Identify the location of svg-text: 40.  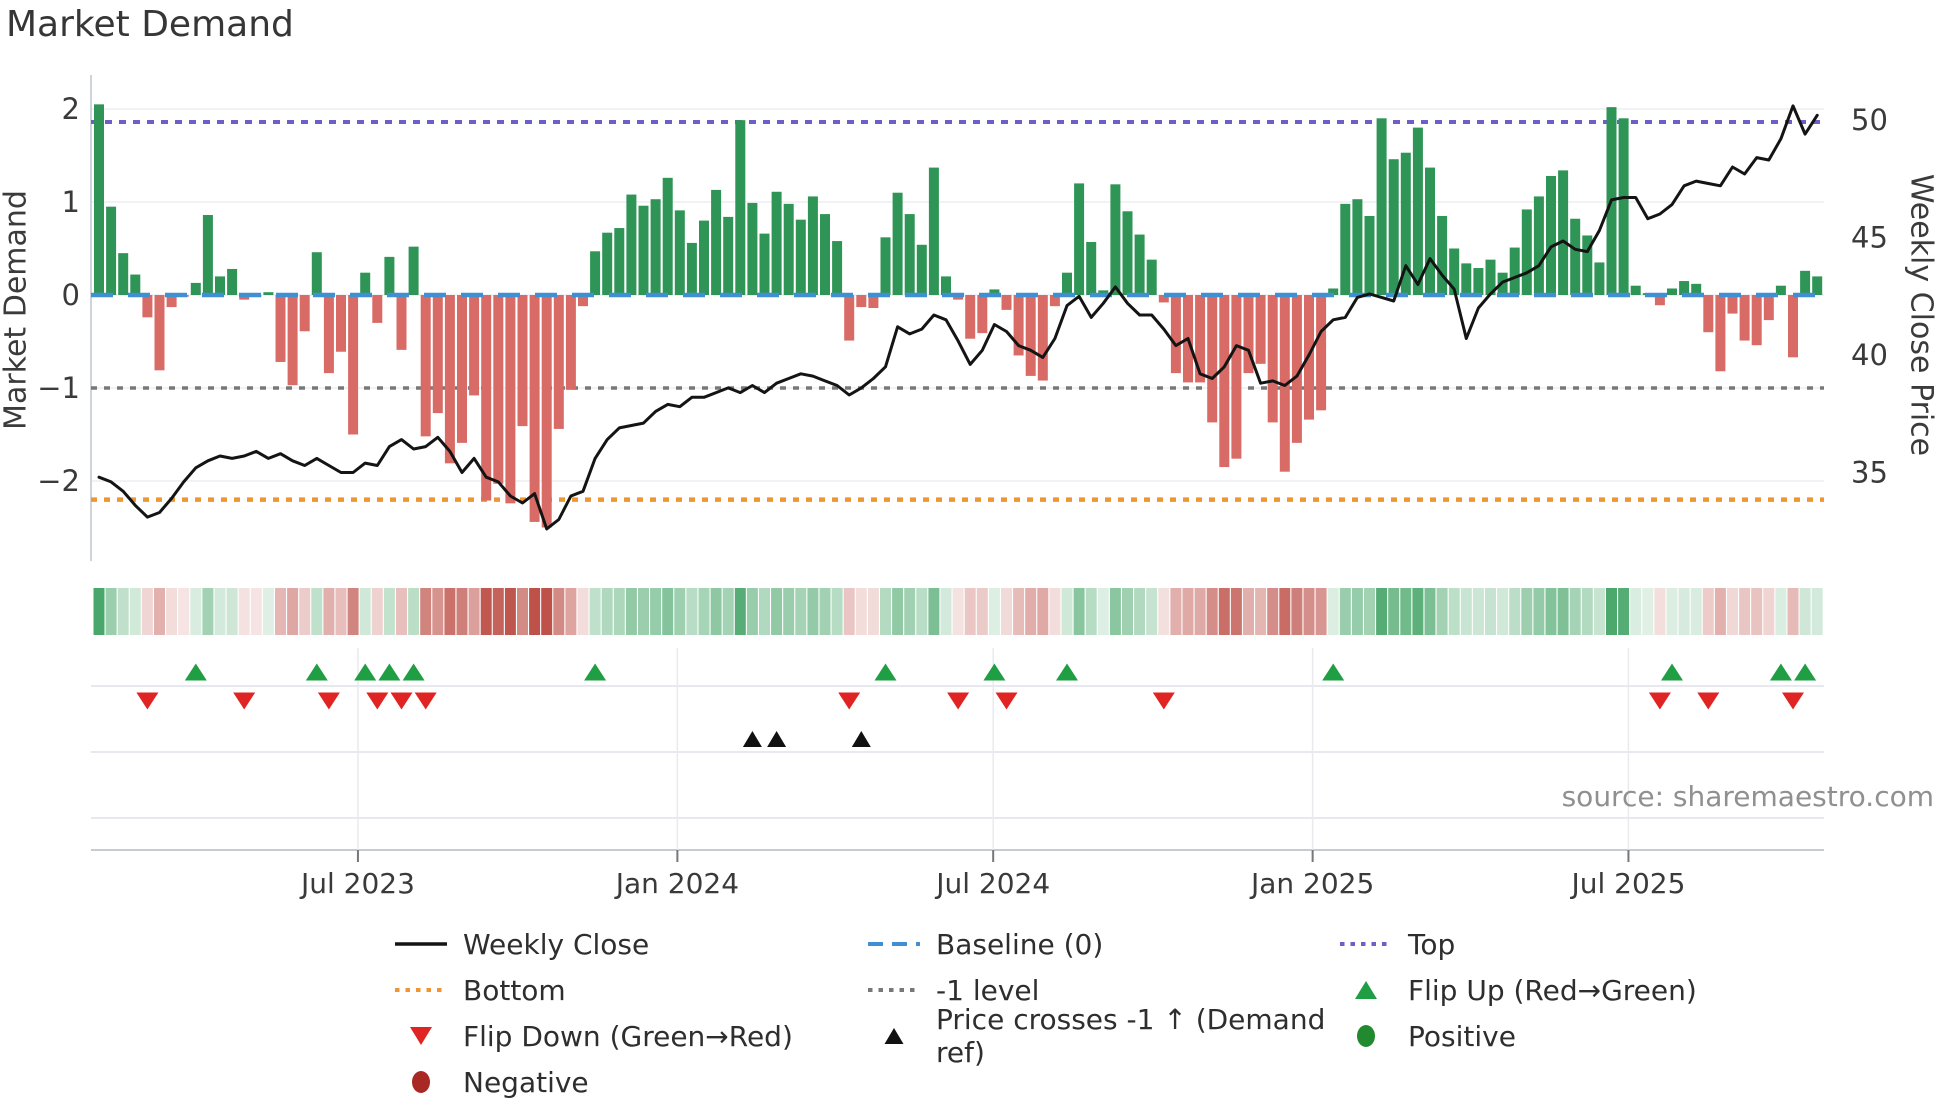
(1869, 355).